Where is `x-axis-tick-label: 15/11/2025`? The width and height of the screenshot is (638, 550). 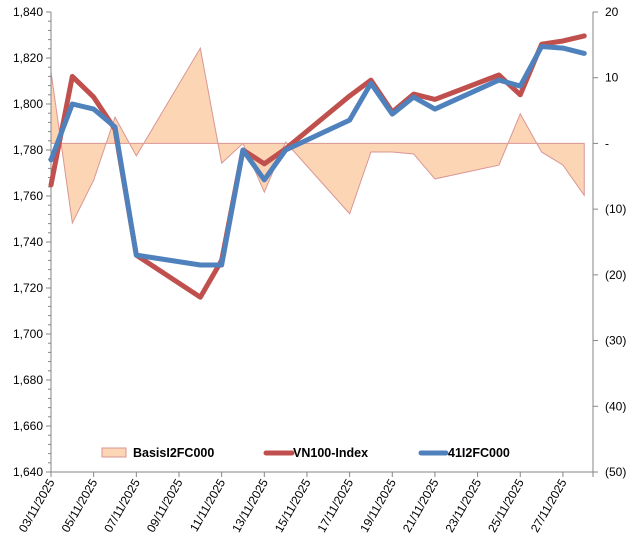 x-axis-tick-label: 15/11/2025 is located at coordinates (293, 505).